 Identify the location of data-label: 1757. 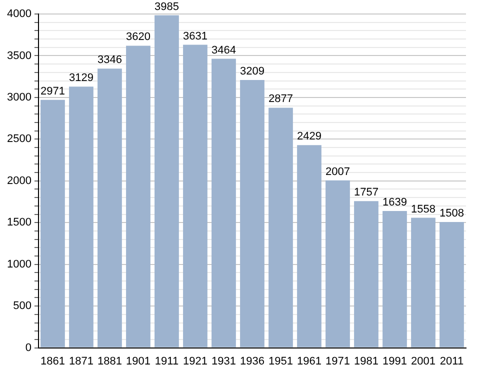
(366, 192).